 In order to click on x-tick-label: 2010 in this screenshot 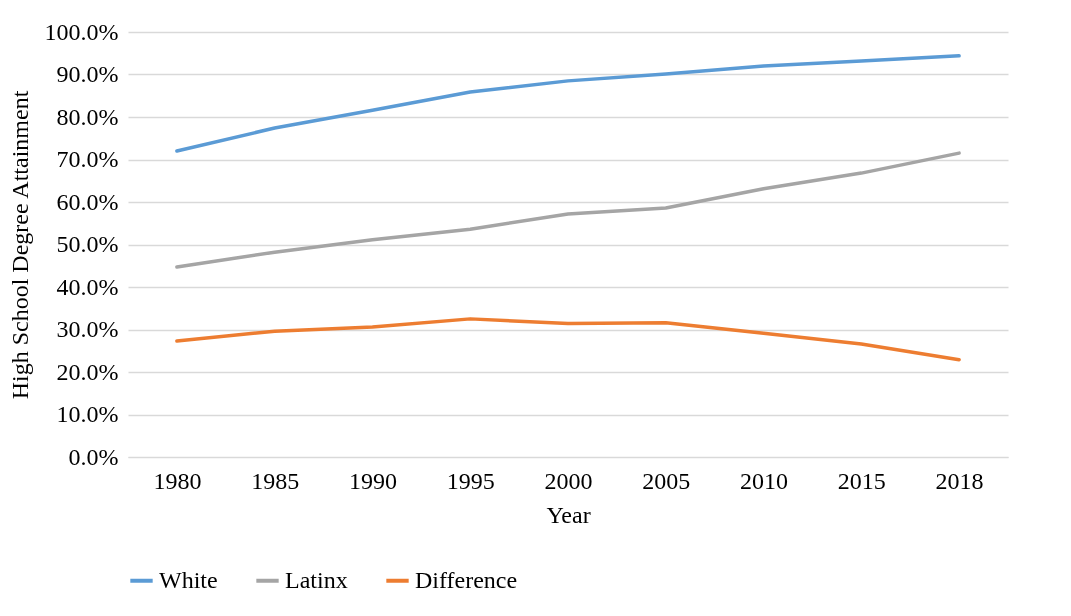, I will do `click(764, 480)`.